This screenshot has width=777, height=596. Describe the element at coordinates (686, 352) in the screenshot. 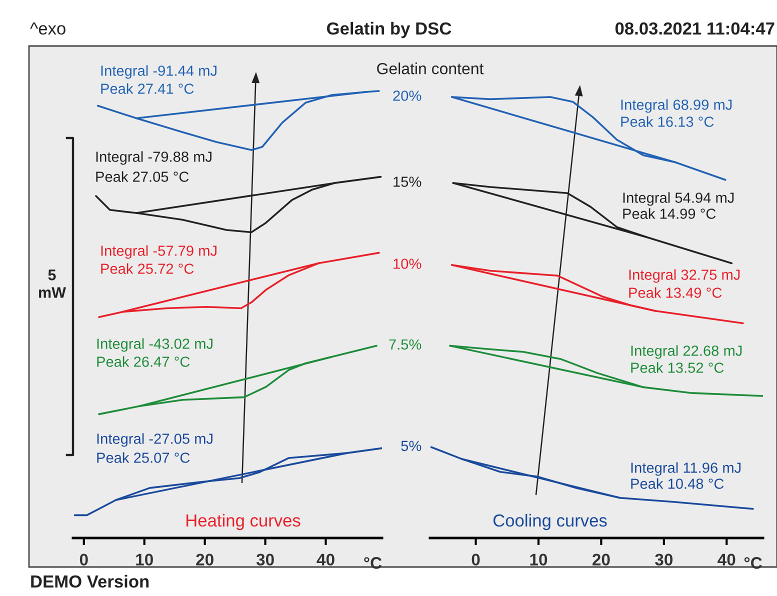

I see `annotation: Integral 22.68 mJ` at that location.